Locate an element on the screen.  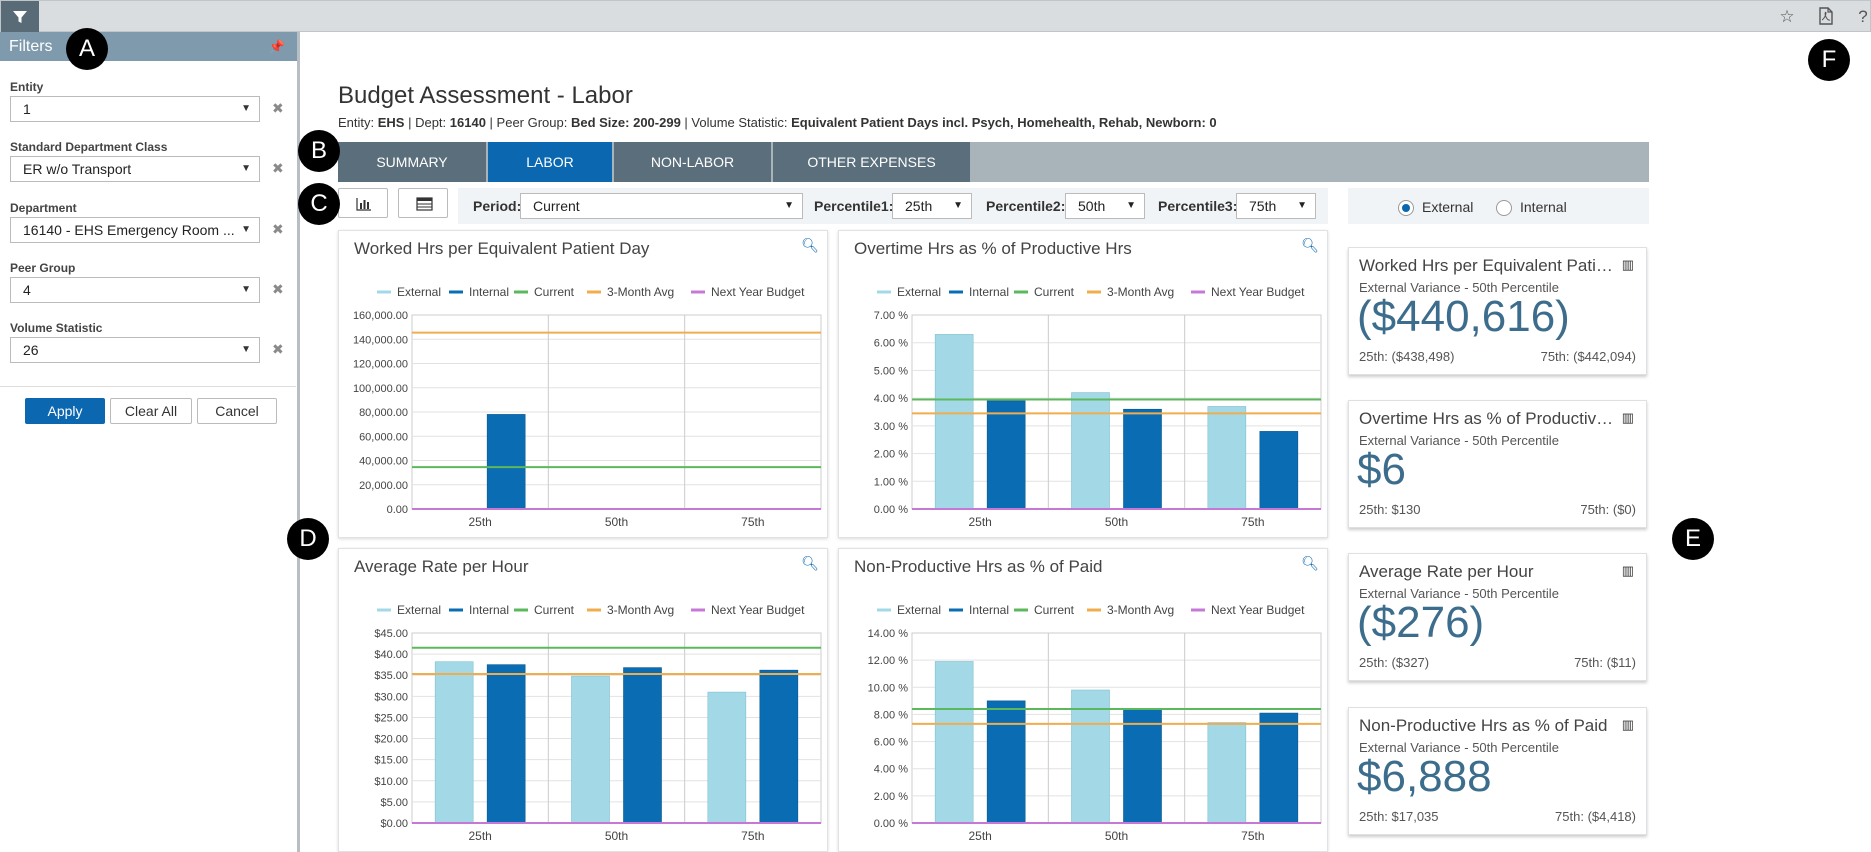
department-select: 16140 - EHS Emergency Room ... ▼ is located at coordinates (135, 230).